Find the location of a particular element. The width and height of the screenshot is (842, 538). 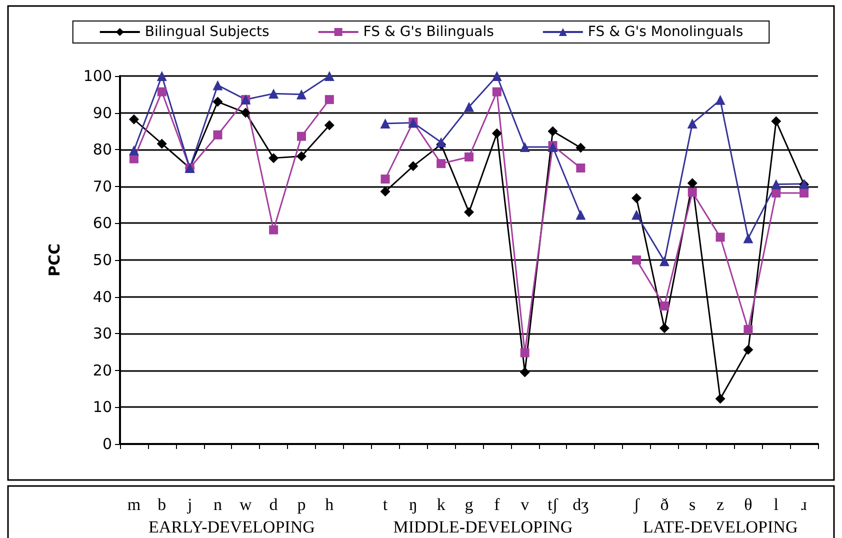

y-tick-label: 50 is located at coordinates (102, 260).